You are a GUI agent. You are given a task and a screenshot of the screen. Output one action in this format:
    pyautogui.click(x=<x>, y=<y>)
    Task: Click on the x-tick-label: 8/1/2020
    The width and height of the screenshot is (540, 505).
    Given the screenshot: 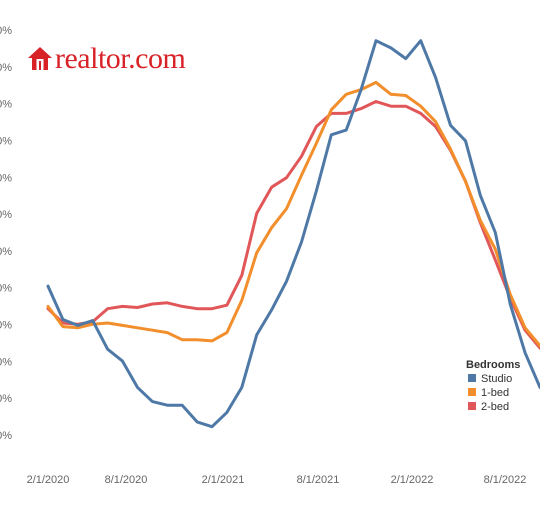 What is the action you would take?
    pyautogui.click(x=126, y=480)
    